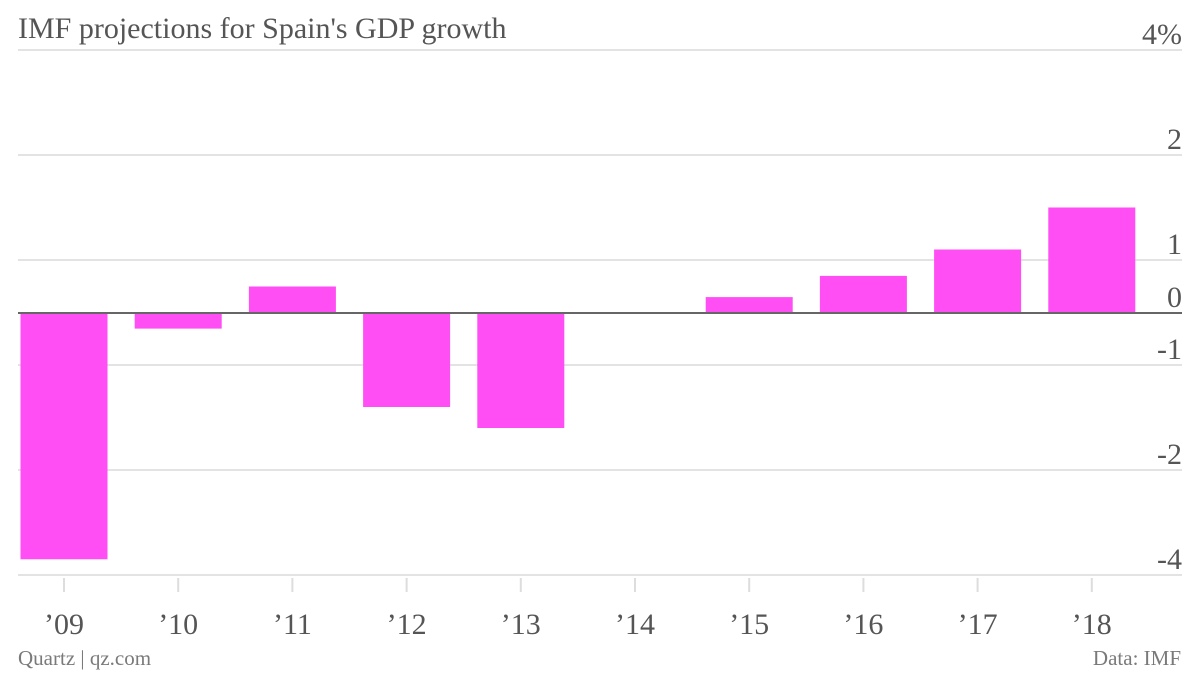 This screenshot has width=1200, height=676. What do you see at coordinates (1136, 658) in the screenshot?
I see `data-source: Data: IMF` at bounding box center [1136, 658].